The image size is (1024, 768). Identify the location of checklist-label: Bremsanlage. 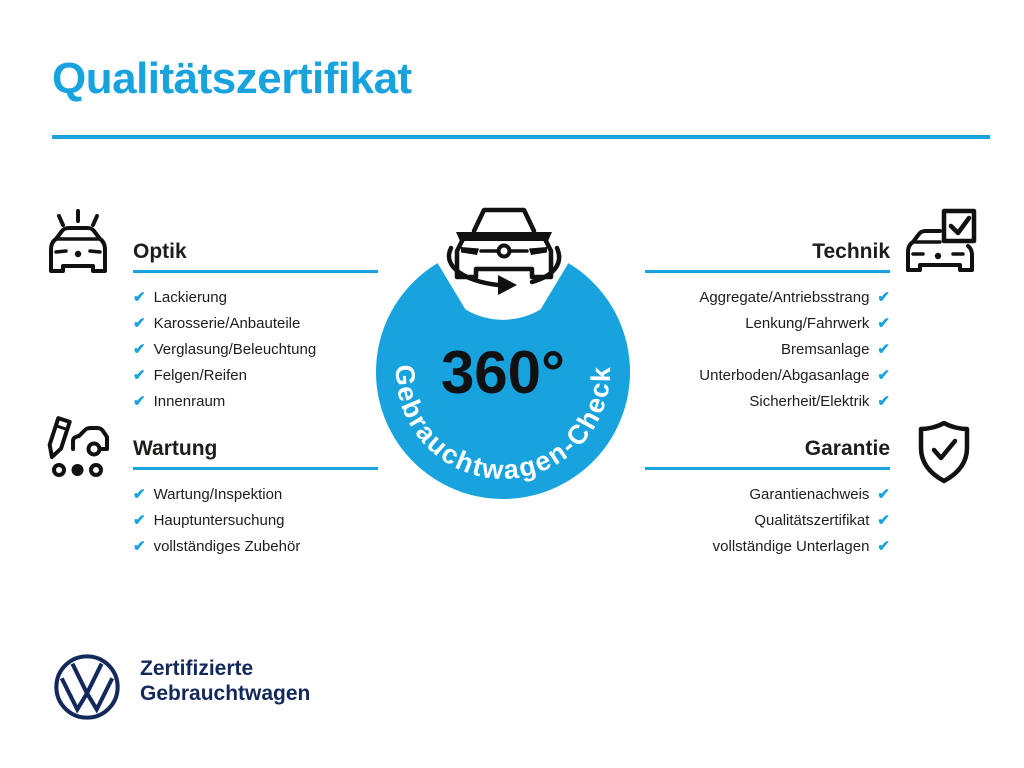
(825, 349).